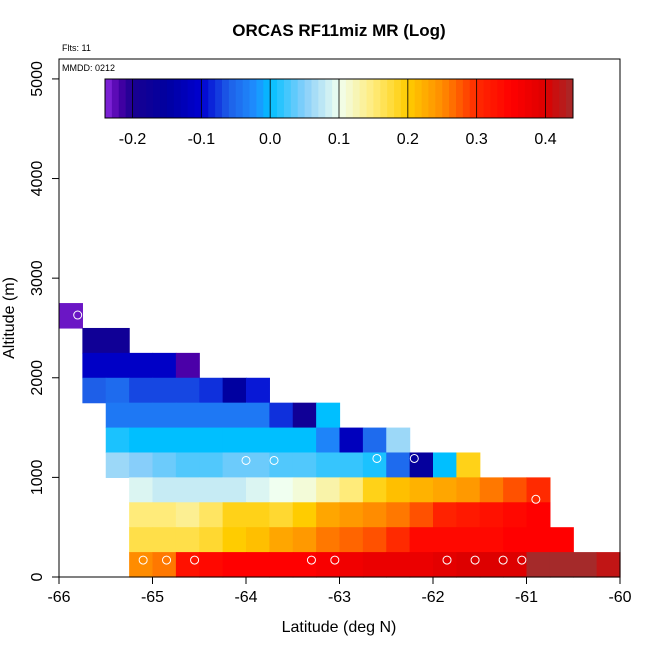 The height and width of the screenshot is (650, 650). I want to click on x-tick-label: -64, so click(245, 597).